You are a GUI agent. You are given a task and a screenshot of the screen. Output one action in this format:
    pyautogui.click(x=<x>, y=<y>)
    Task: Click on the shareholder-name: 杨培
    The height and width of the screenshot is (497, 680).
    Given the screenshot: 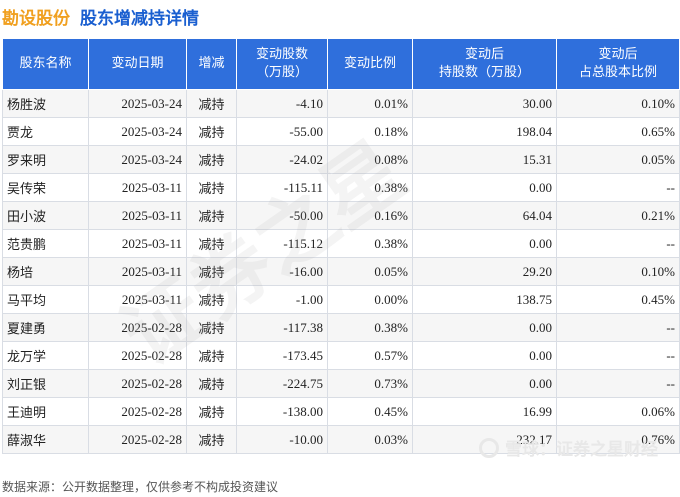 What is the action you would take?
    pyautogui.click(x=45, y=271)
    